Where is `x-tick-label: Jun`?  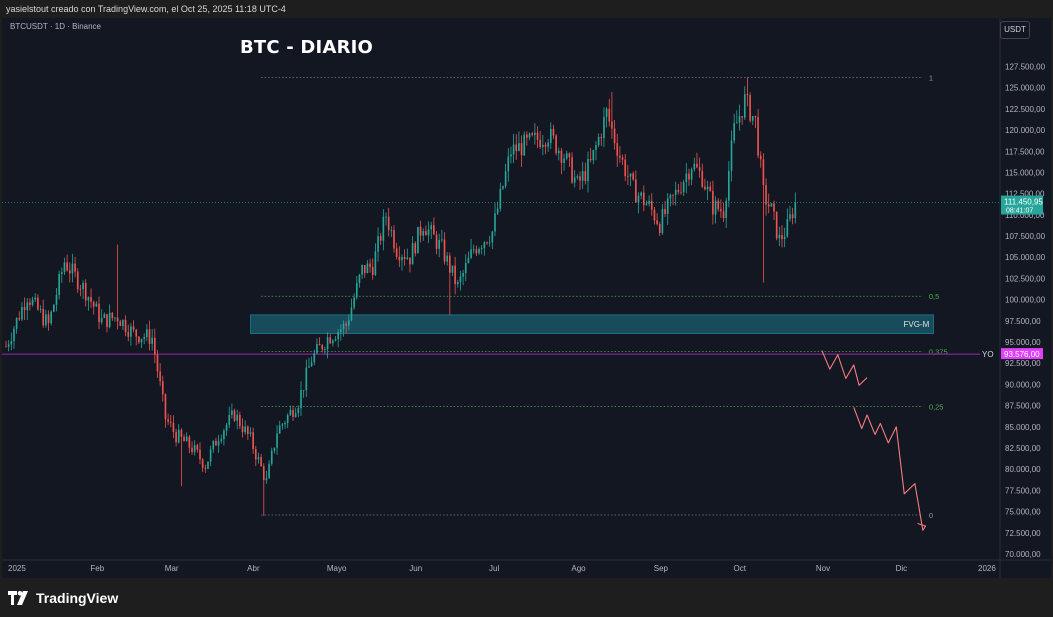
x-tick-label: Jun is located at coordinates (415, 568).